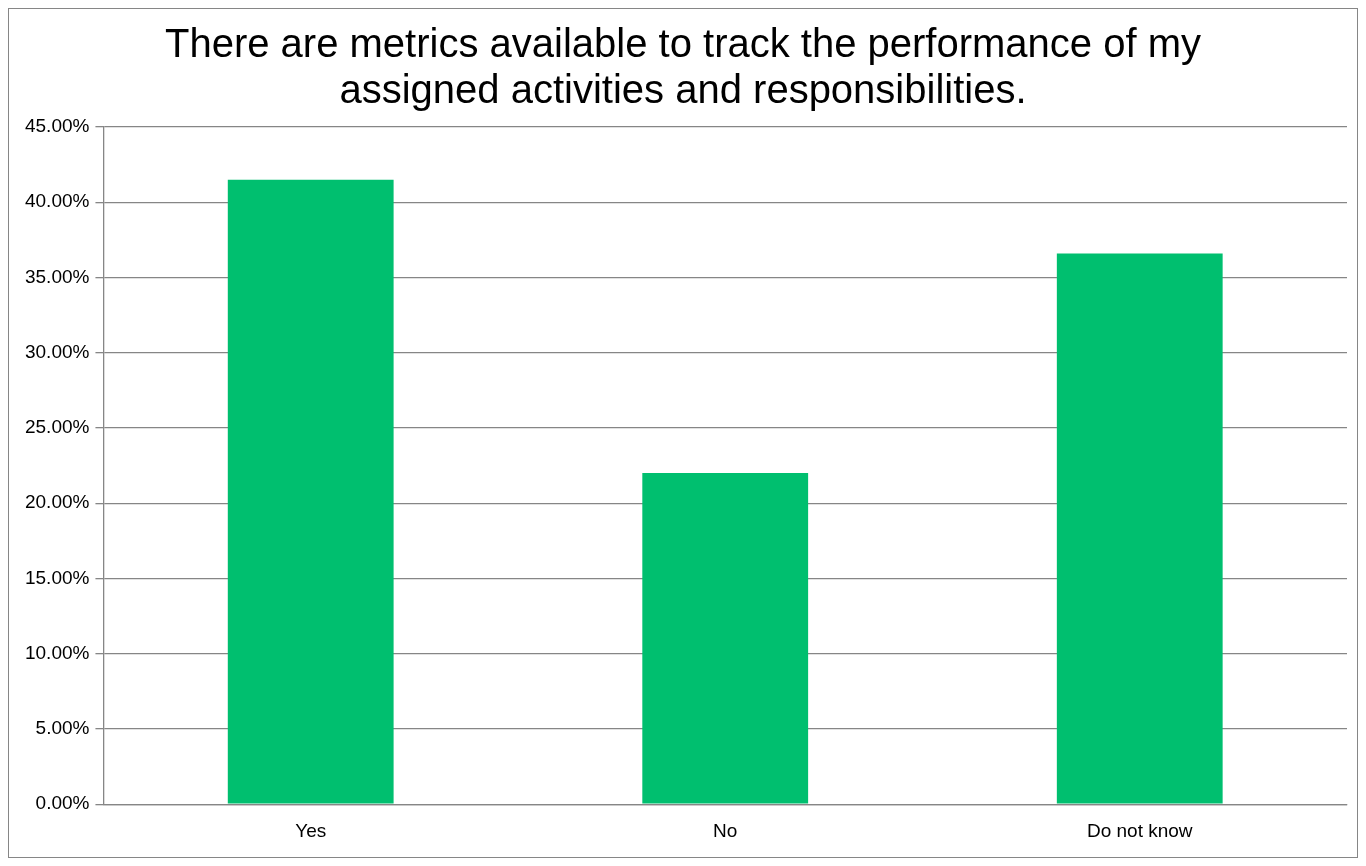 The image size is (1366, 866). Describe the element at coordinates (57, 351) in the screenshot. I see `y-tick-label: 30.00%` at that location.